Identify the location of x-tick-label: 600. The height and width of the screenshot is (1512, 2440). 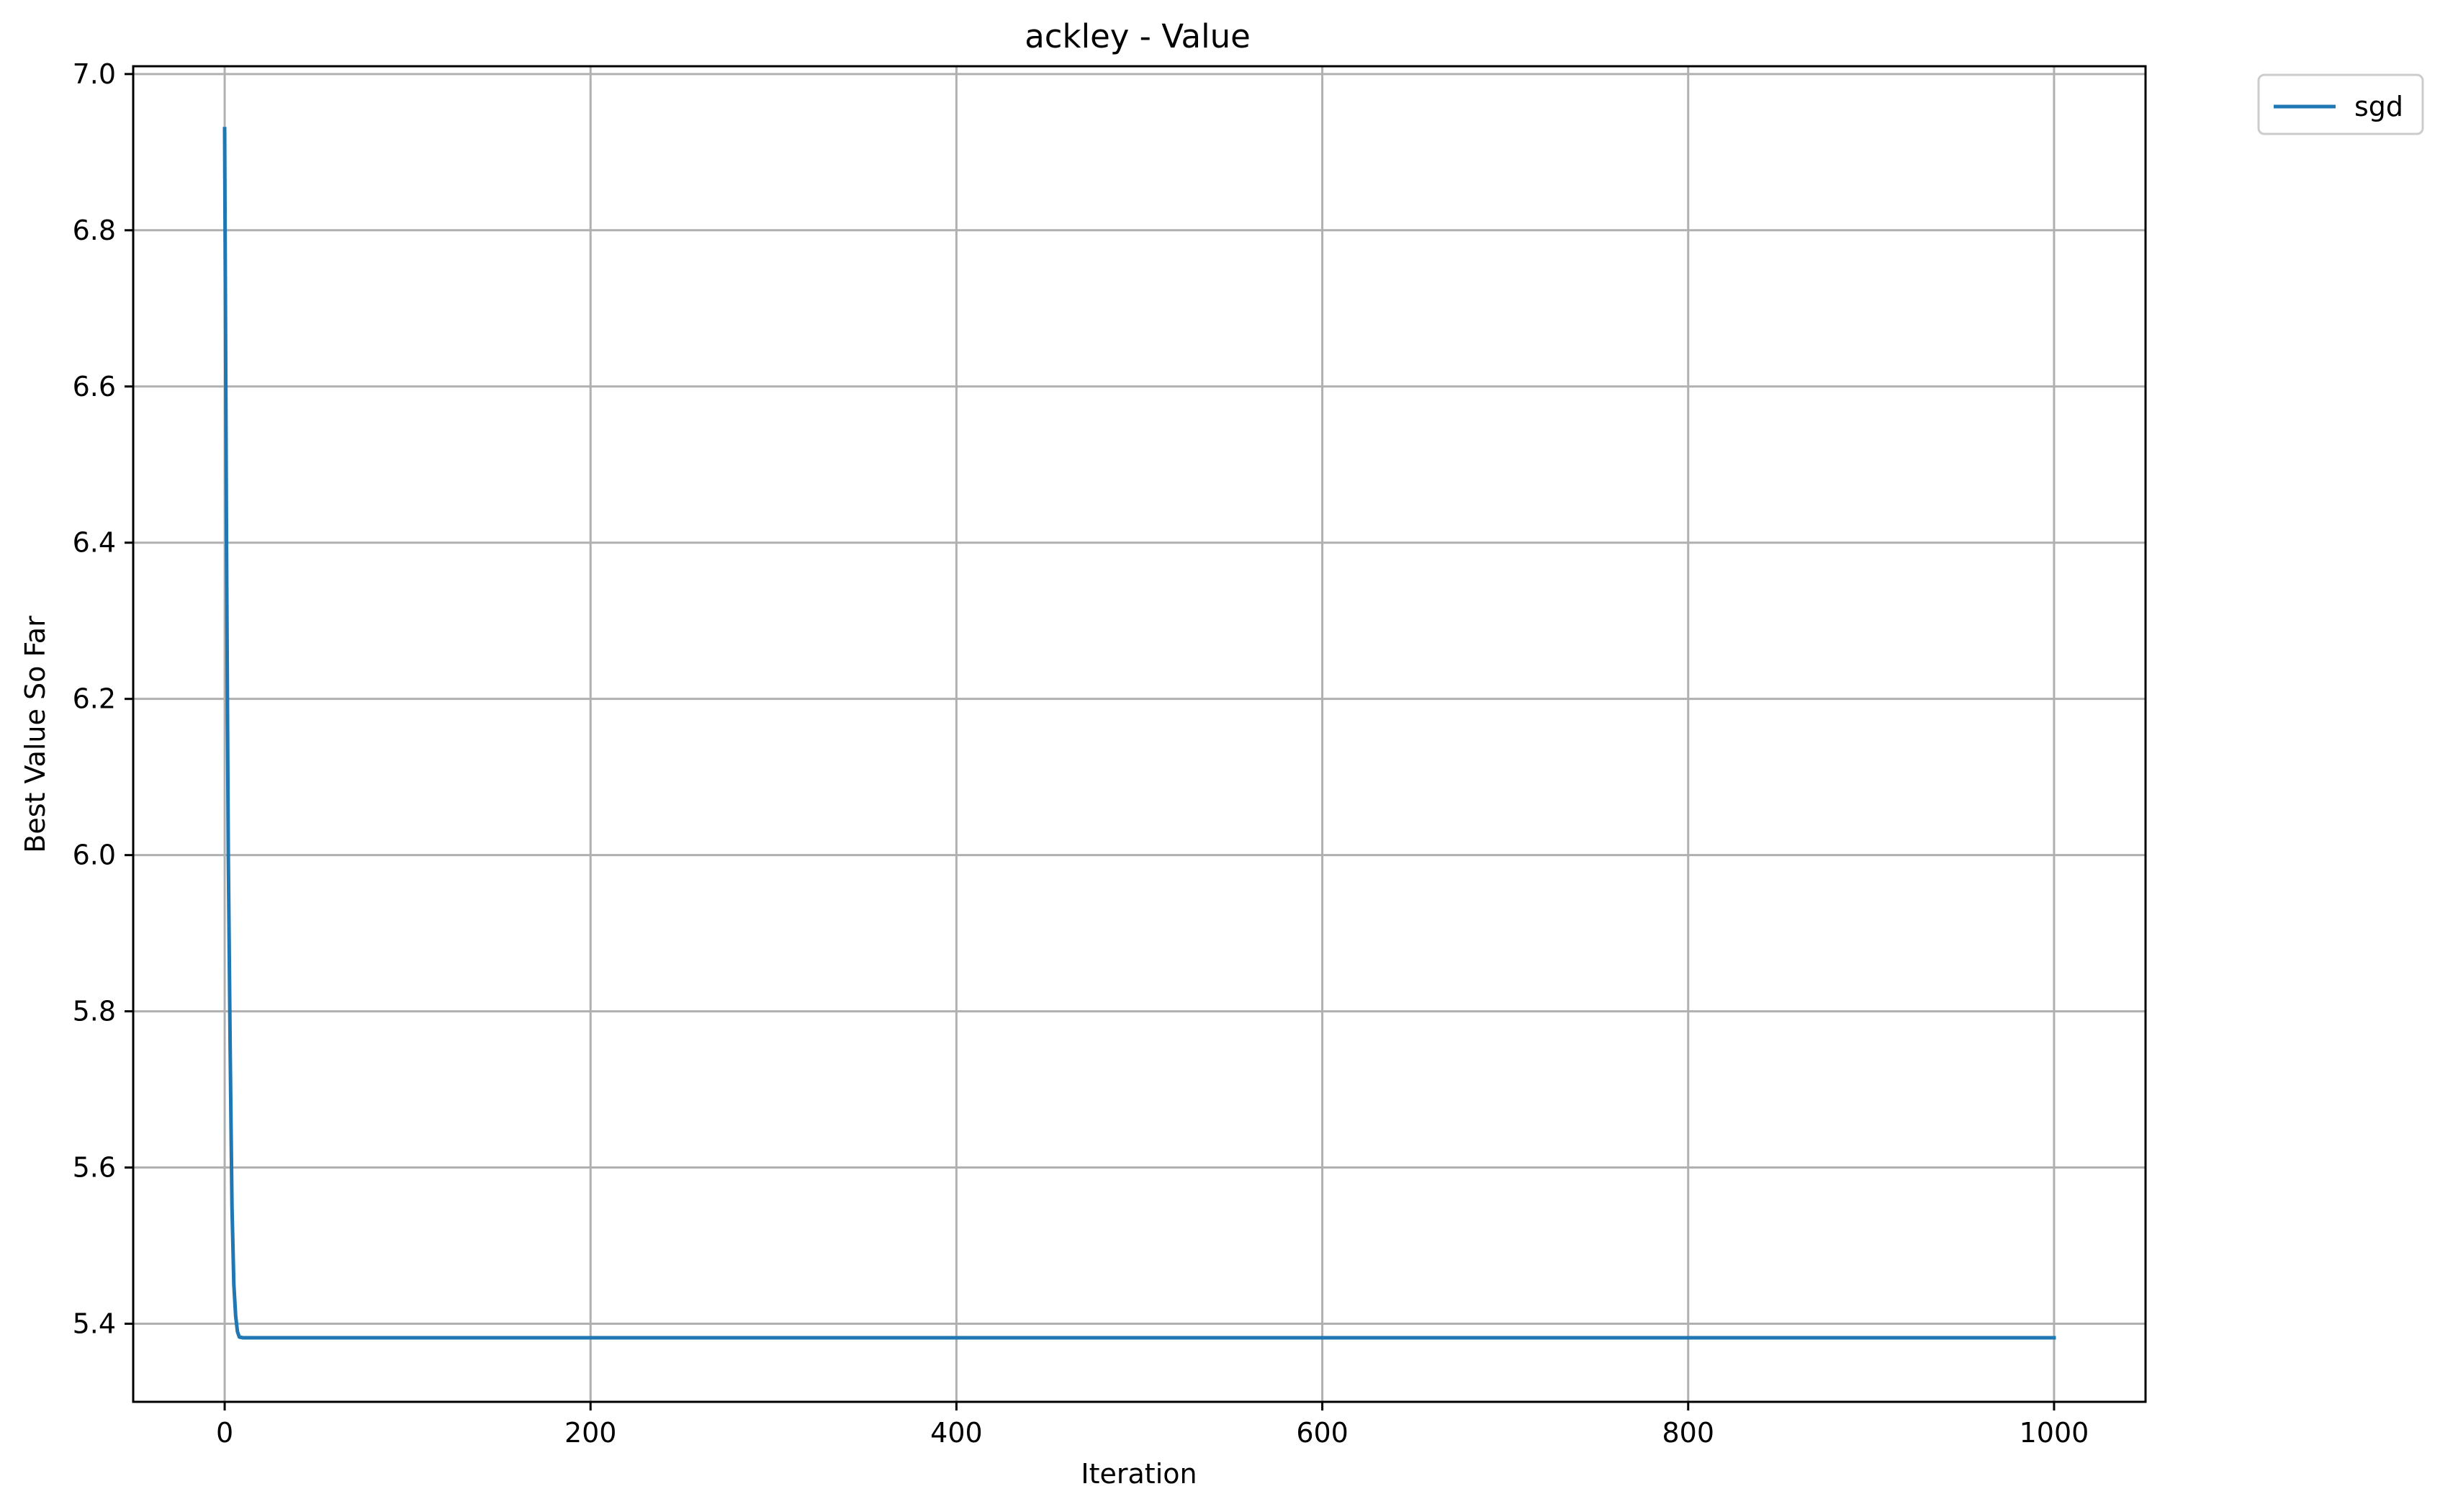
(1323, 1433).